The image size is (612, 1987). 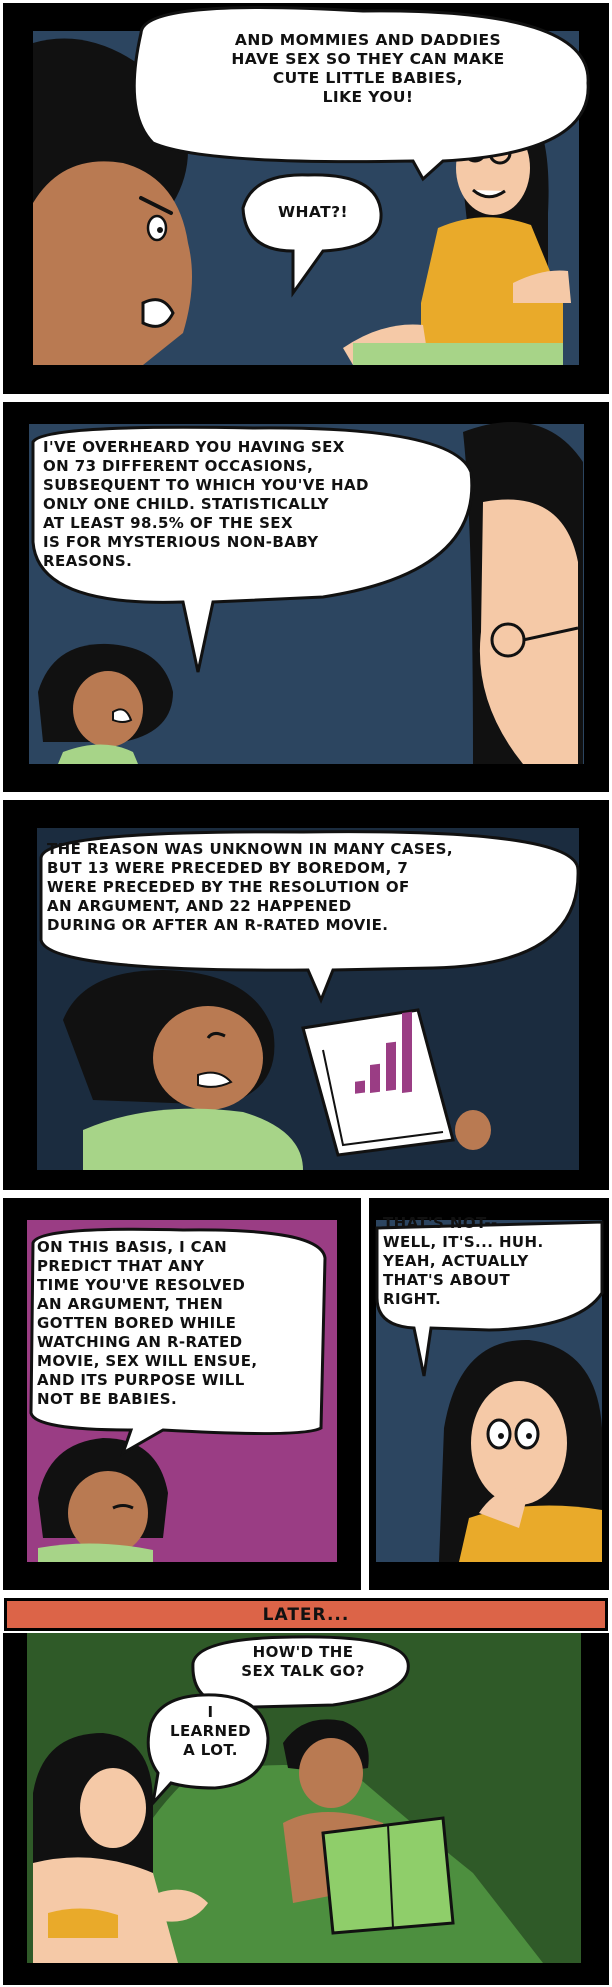 I want to click on dad-speech-text: HOW'D THE SEX TALK GO?, so click(x=303, y=1661).